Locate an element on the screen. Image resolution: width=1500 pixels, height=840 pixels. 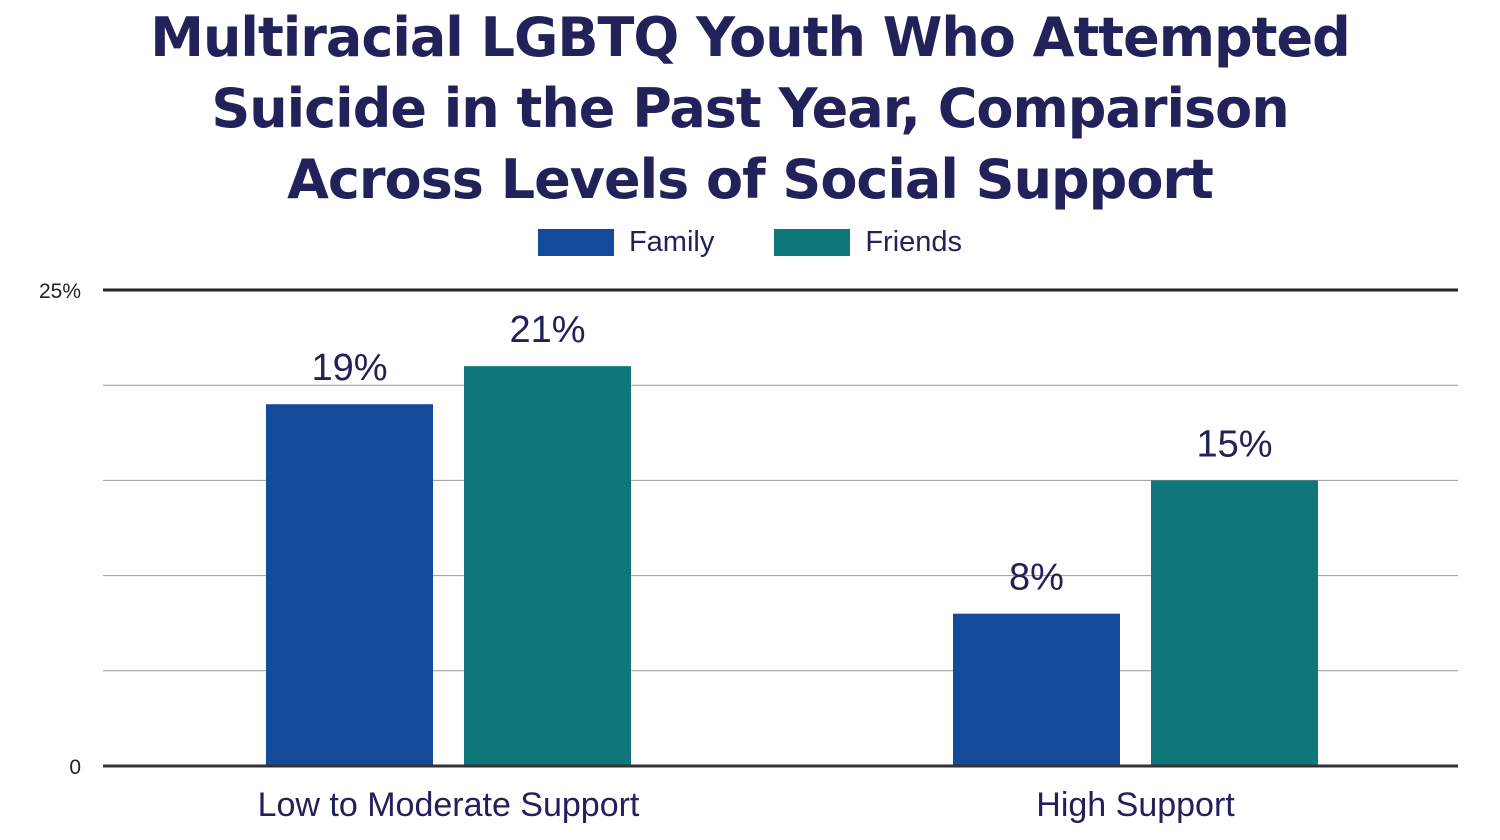
y-tick-label: 0 is located at coordinates (75, 767).